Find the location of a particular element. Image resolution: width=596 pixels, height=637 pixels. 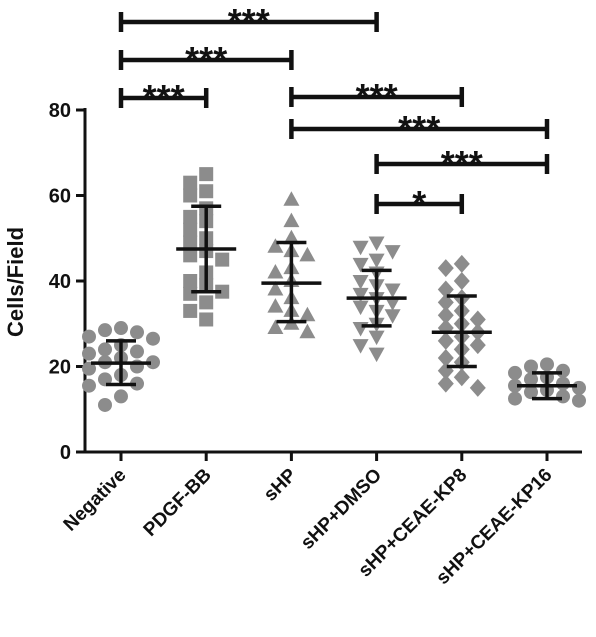

y-axis-label: Cells/Field is located at coordinates (15, 282).